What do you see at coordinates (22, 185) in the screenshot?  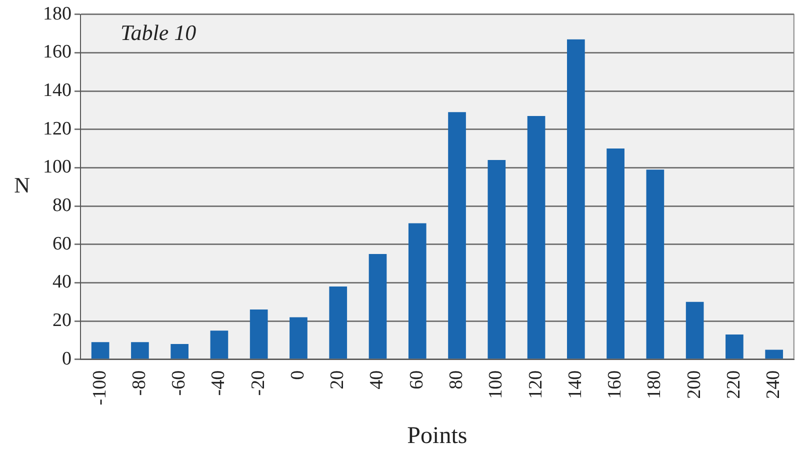 I see `y-axis-title: N` at bounding box center [22, 185].